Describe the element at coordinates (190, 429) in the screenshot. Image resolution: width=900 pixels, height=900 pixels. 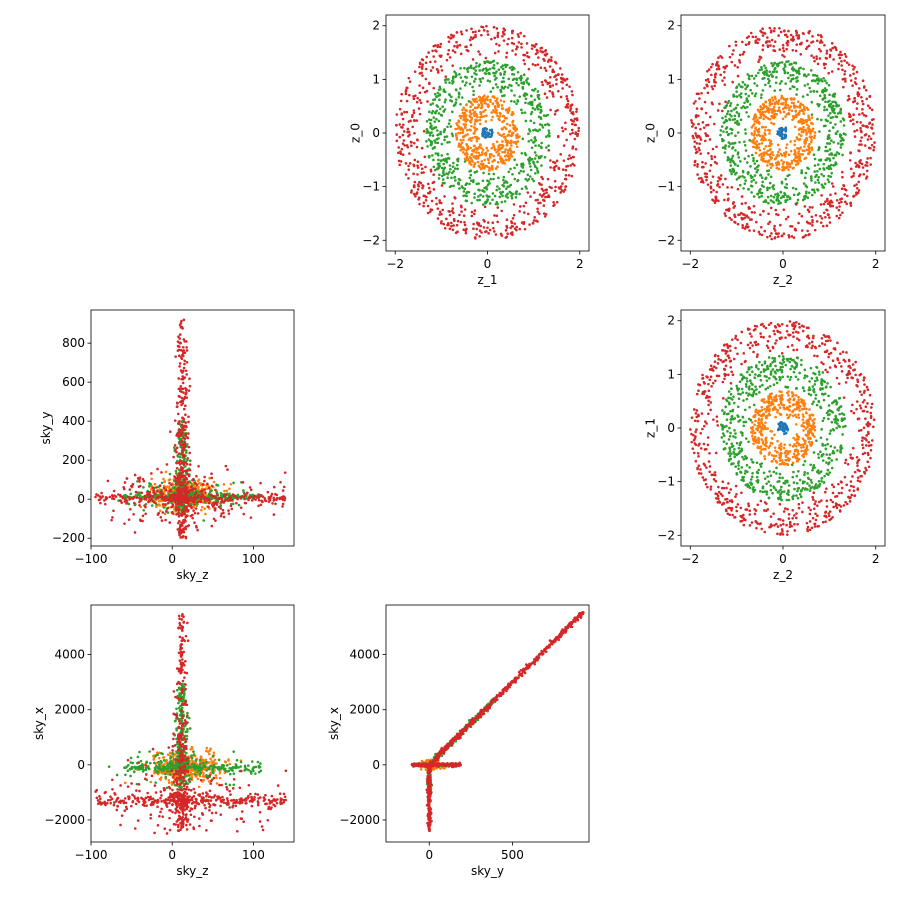
I see `scatter-points` at that location.